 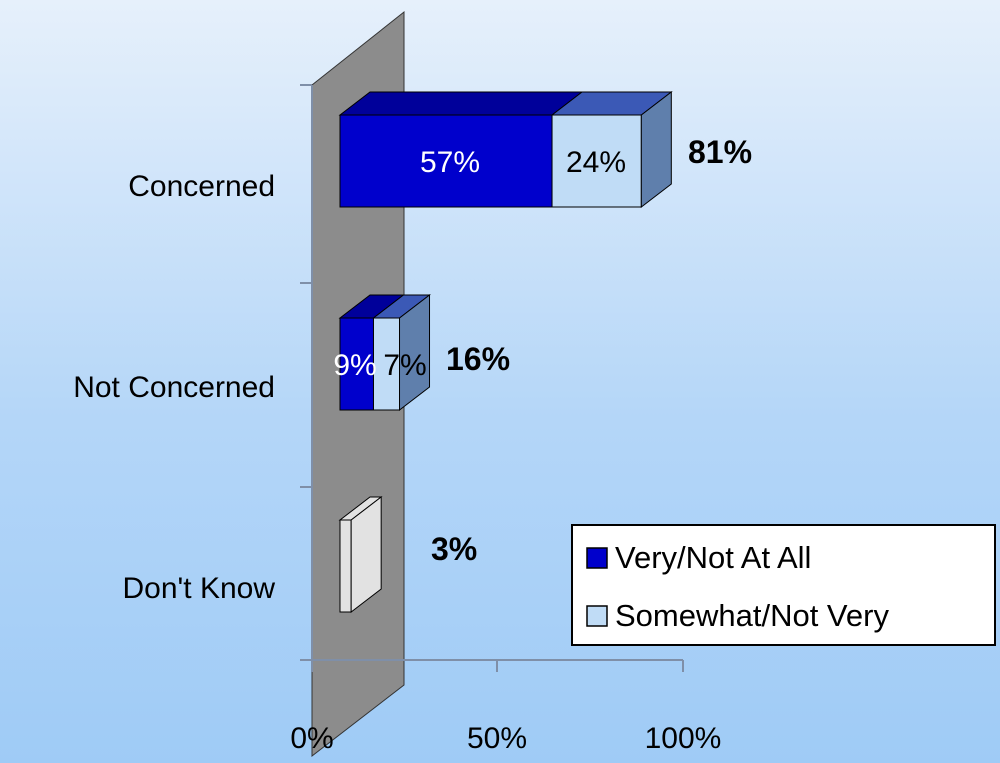 What do you see at coordinates (497, 738) in the screenshot?
I see `x-tick-label-50: 50%` at bounding box center [497, 738].